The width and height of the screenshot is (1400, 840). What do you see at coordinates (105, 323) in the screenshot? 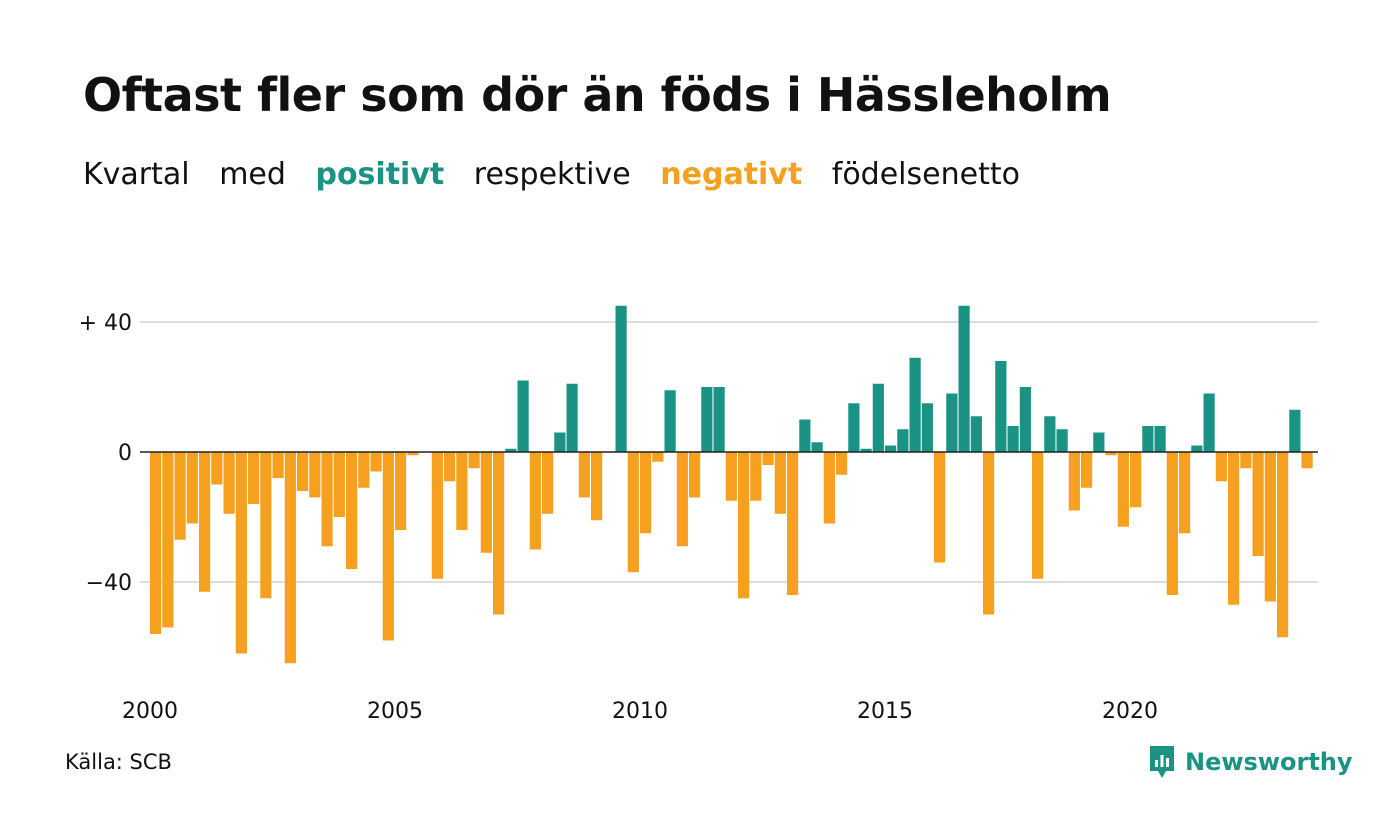
I see `y-tick-label: + 40` at bounding box center [105, 323].